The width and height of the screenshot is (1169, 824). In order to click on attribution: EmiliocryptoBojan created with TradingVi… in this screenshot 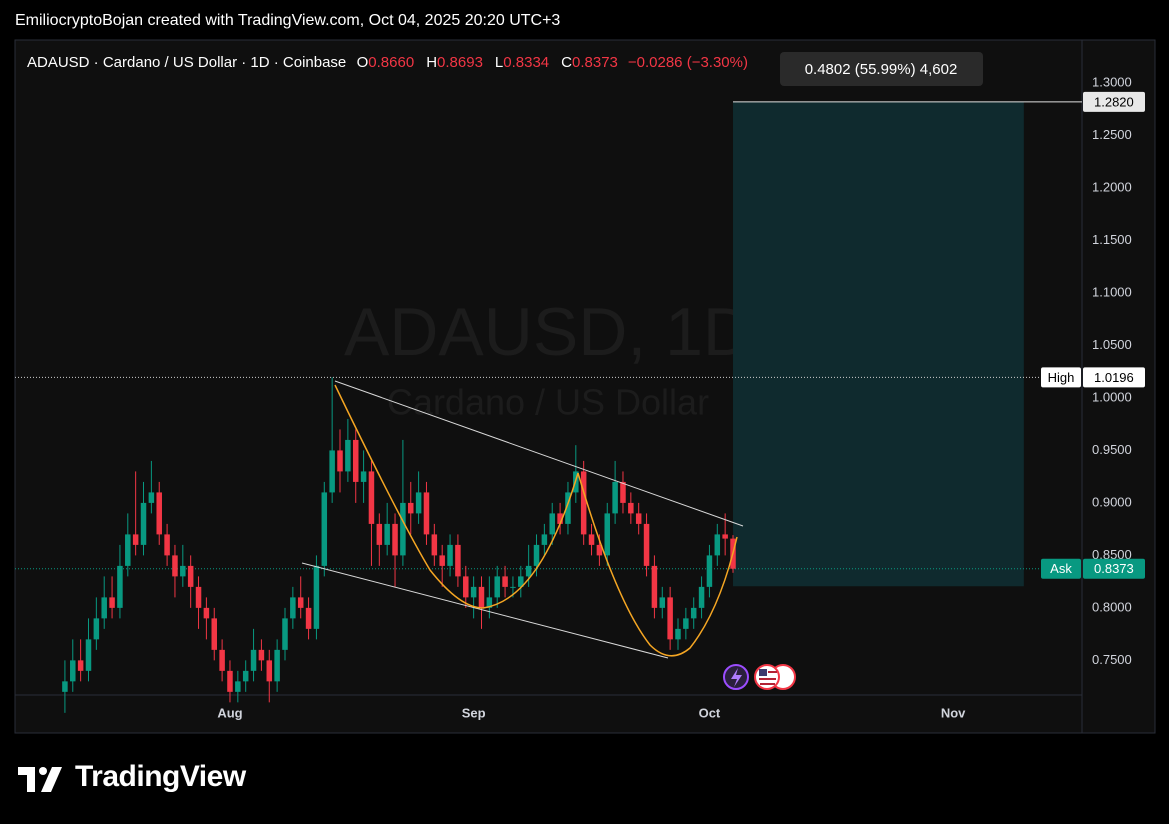, I will do `click(288, 20)`.